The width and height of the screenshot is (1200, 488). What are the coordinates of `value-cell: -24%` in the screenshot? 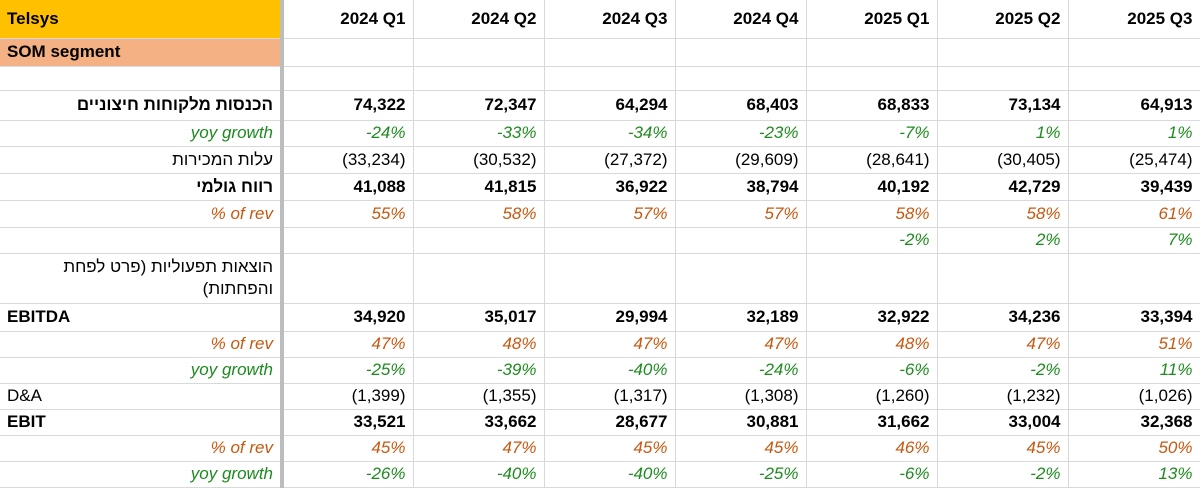 It's located at (348, 133).